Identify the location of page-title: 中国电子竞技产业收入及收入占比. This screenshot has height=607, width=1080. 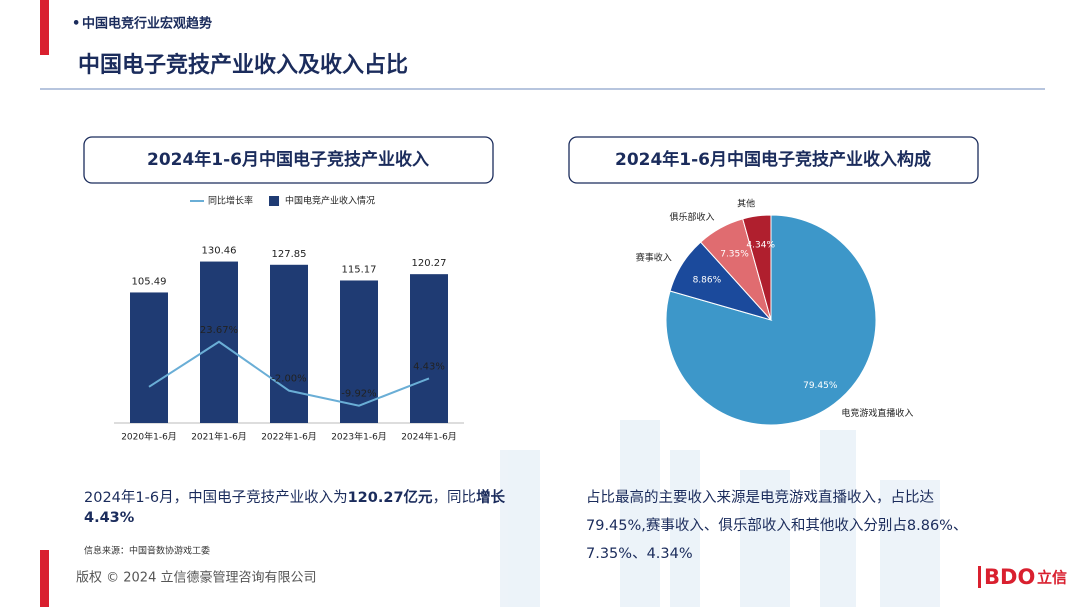
(243, 65).